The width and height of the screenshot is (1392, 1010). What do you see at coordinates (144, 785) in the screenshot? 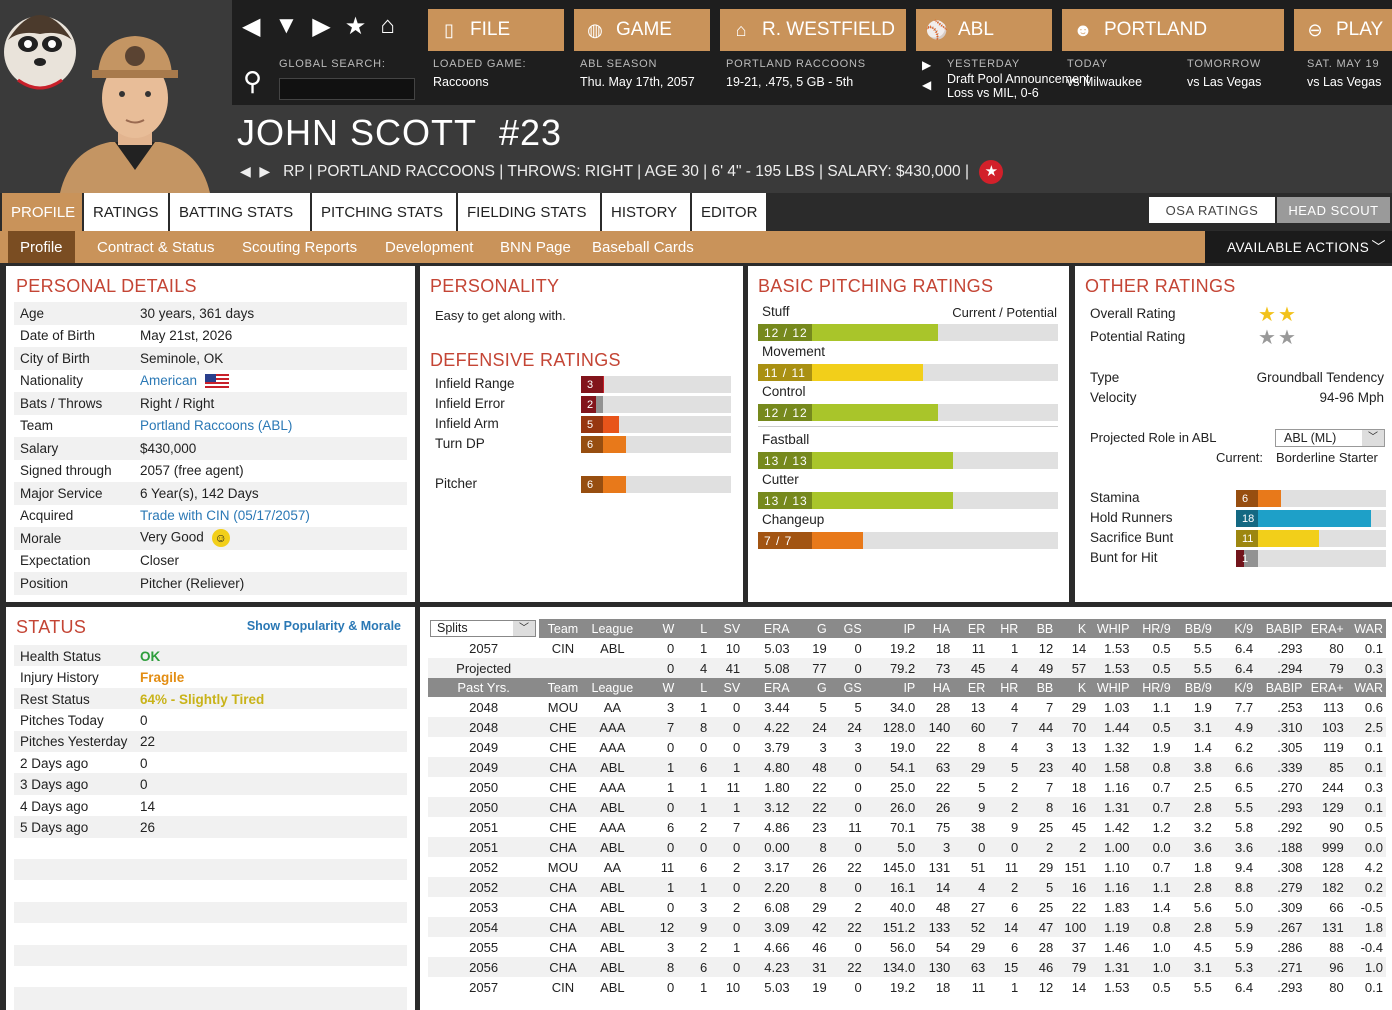
I see `status-value: 0` at bounding box center [144, 785].